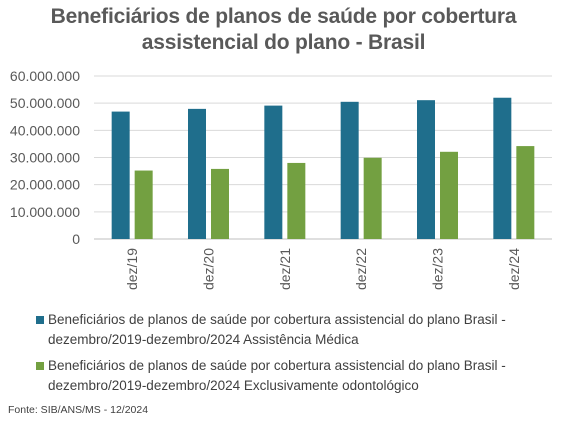  What do you see at coordinates (76, 239) in the screenshot?
I see `y-tick-label: 0` at bounding box center [76, 239].